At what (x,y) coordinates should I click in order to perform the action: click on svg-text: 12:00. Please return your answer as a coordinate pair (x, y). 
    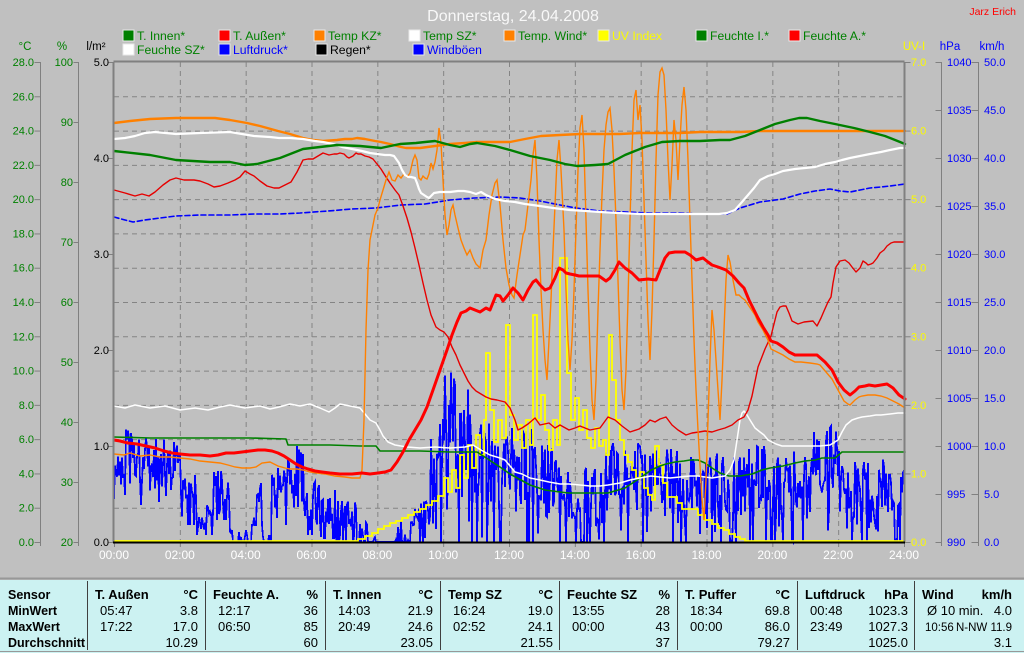
    Looking at the image, I should click on (509, 555).